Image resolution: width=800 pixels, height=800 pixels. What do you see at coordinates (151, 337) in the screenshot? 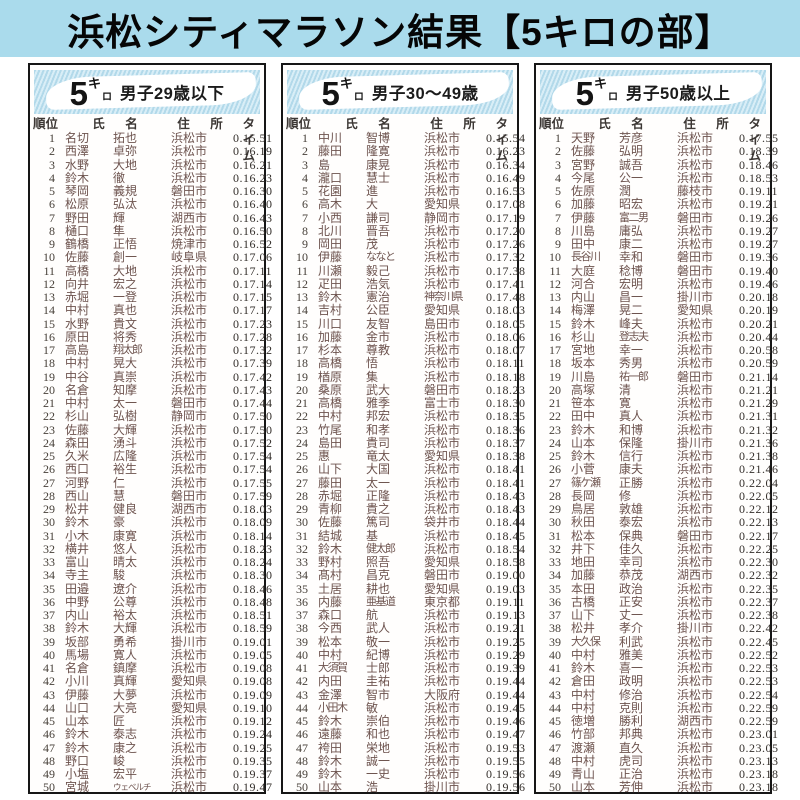
I see `result-row: 16 原田 将秀 浜松市 0.17.28` at bounding box center [151, 337].